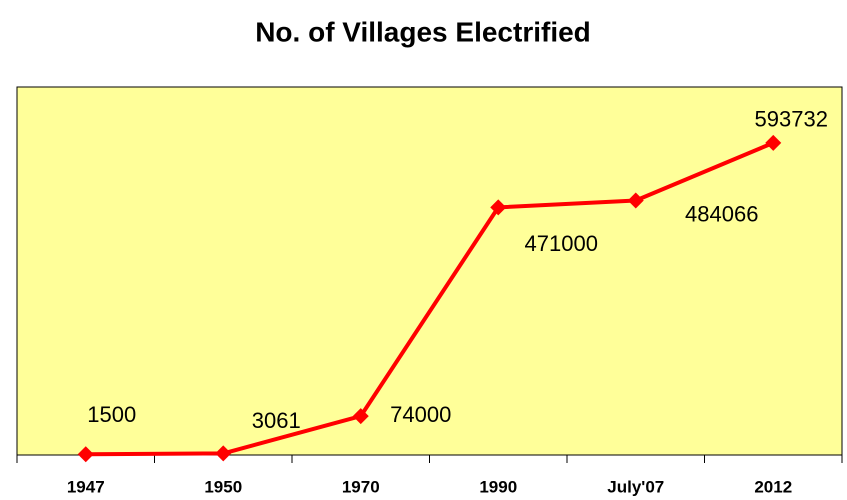 The width and height of the screenshot is (847, 500). Describe the element at coordinates (423, 31) in the screenshot. I see `chart-title: No. of Villages Electrified` at that location.